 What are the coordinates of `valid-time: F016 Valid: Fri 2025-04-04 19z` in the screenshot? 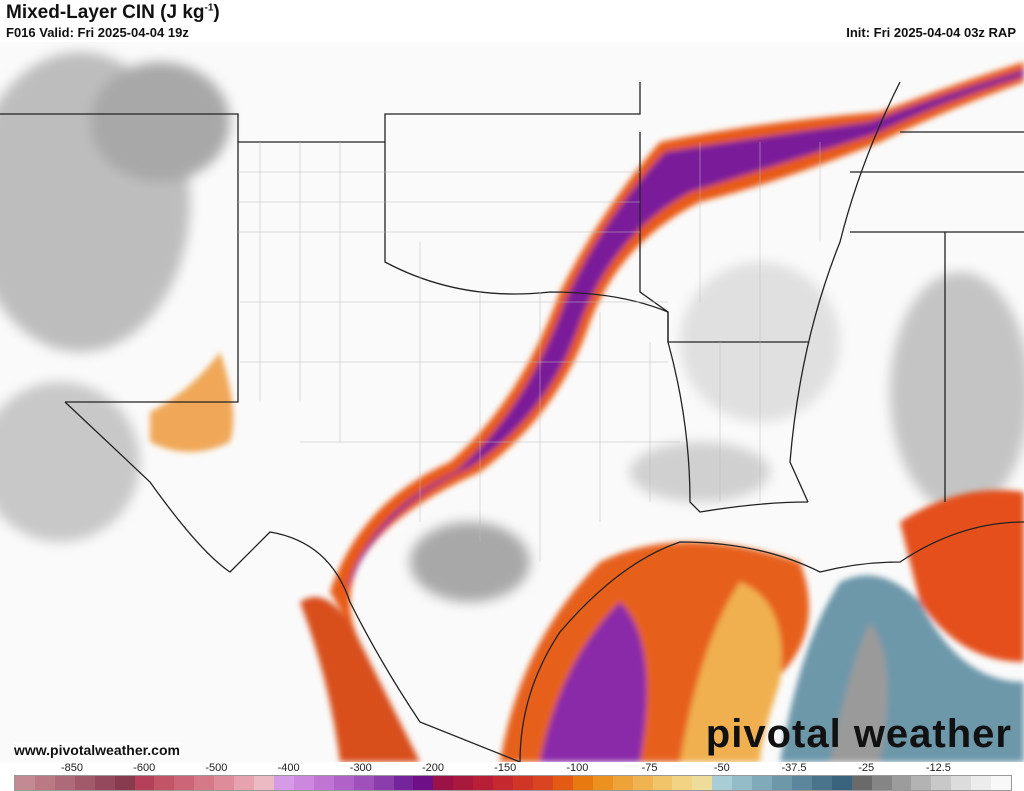 It's located at (97, 32).